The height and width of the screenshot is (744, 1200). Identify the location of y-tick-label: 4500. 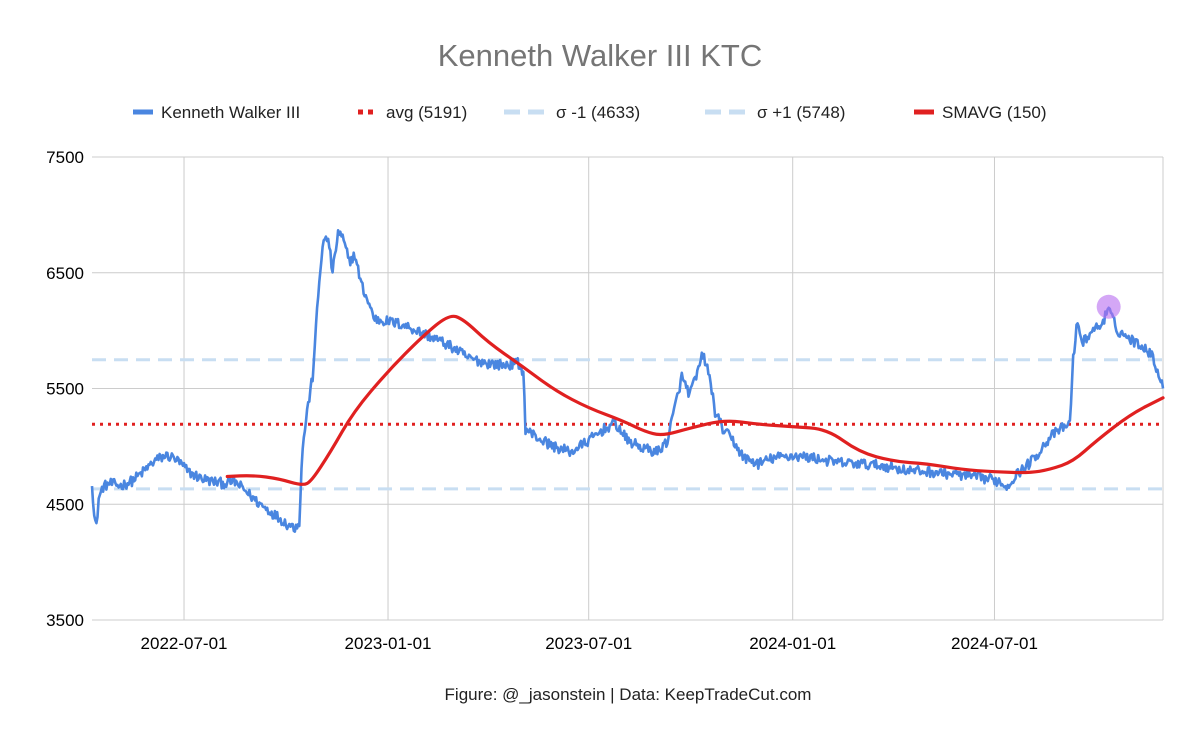
(65, 504).